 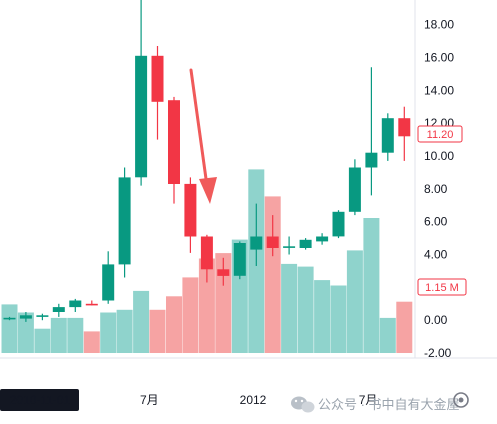 I want to click on price-tick-label: 6.00, so click(x=436, y=222).